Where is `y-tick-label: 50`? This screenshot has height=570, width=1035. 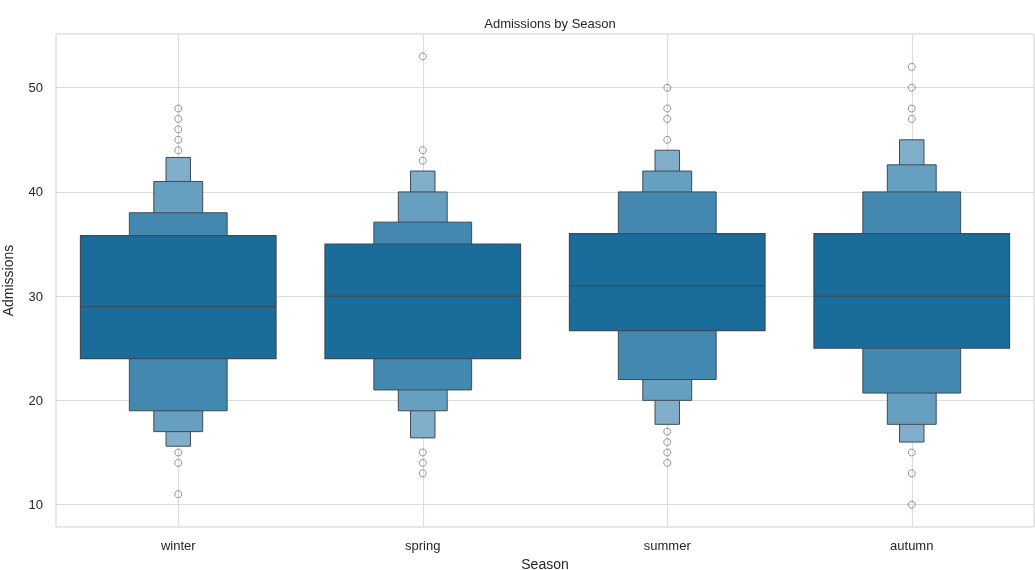
y-tick-label: 50 is located at coordinates (35, 88).